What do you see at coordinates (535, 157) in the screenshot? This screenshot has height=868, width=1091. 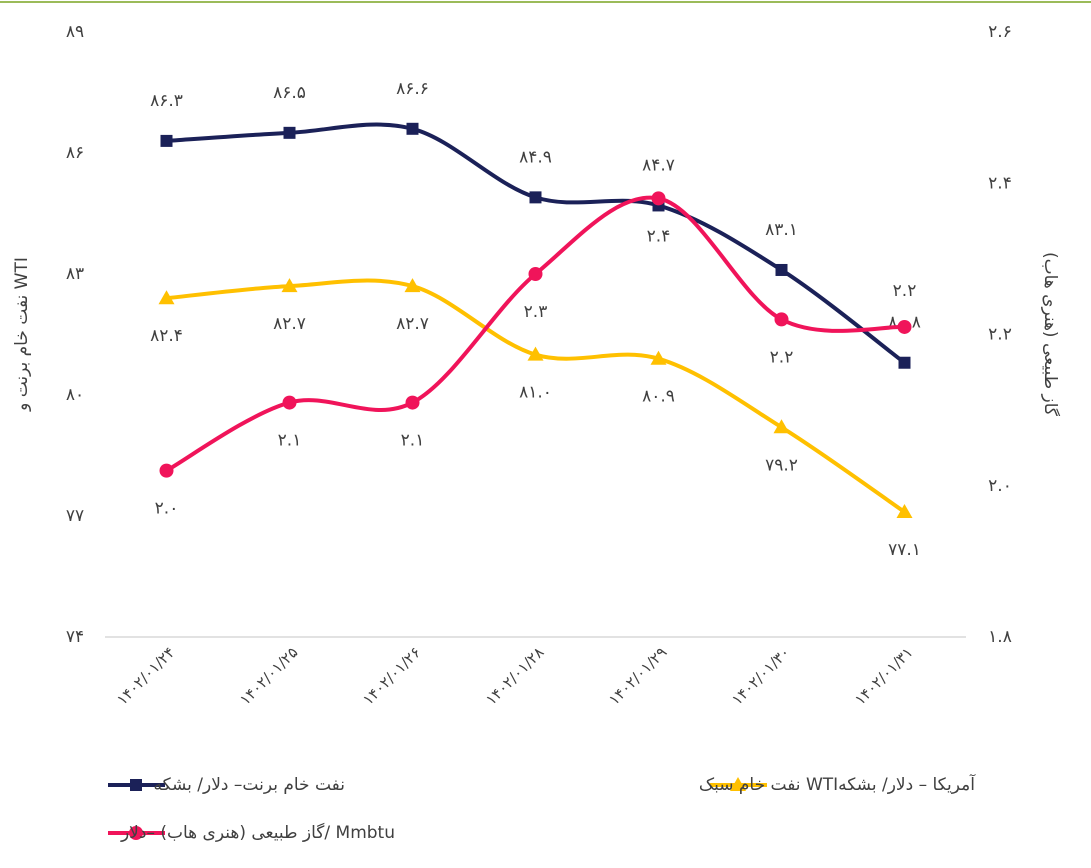 I see `data-label: ۸۴.۹` at bounding box center [535, 157].